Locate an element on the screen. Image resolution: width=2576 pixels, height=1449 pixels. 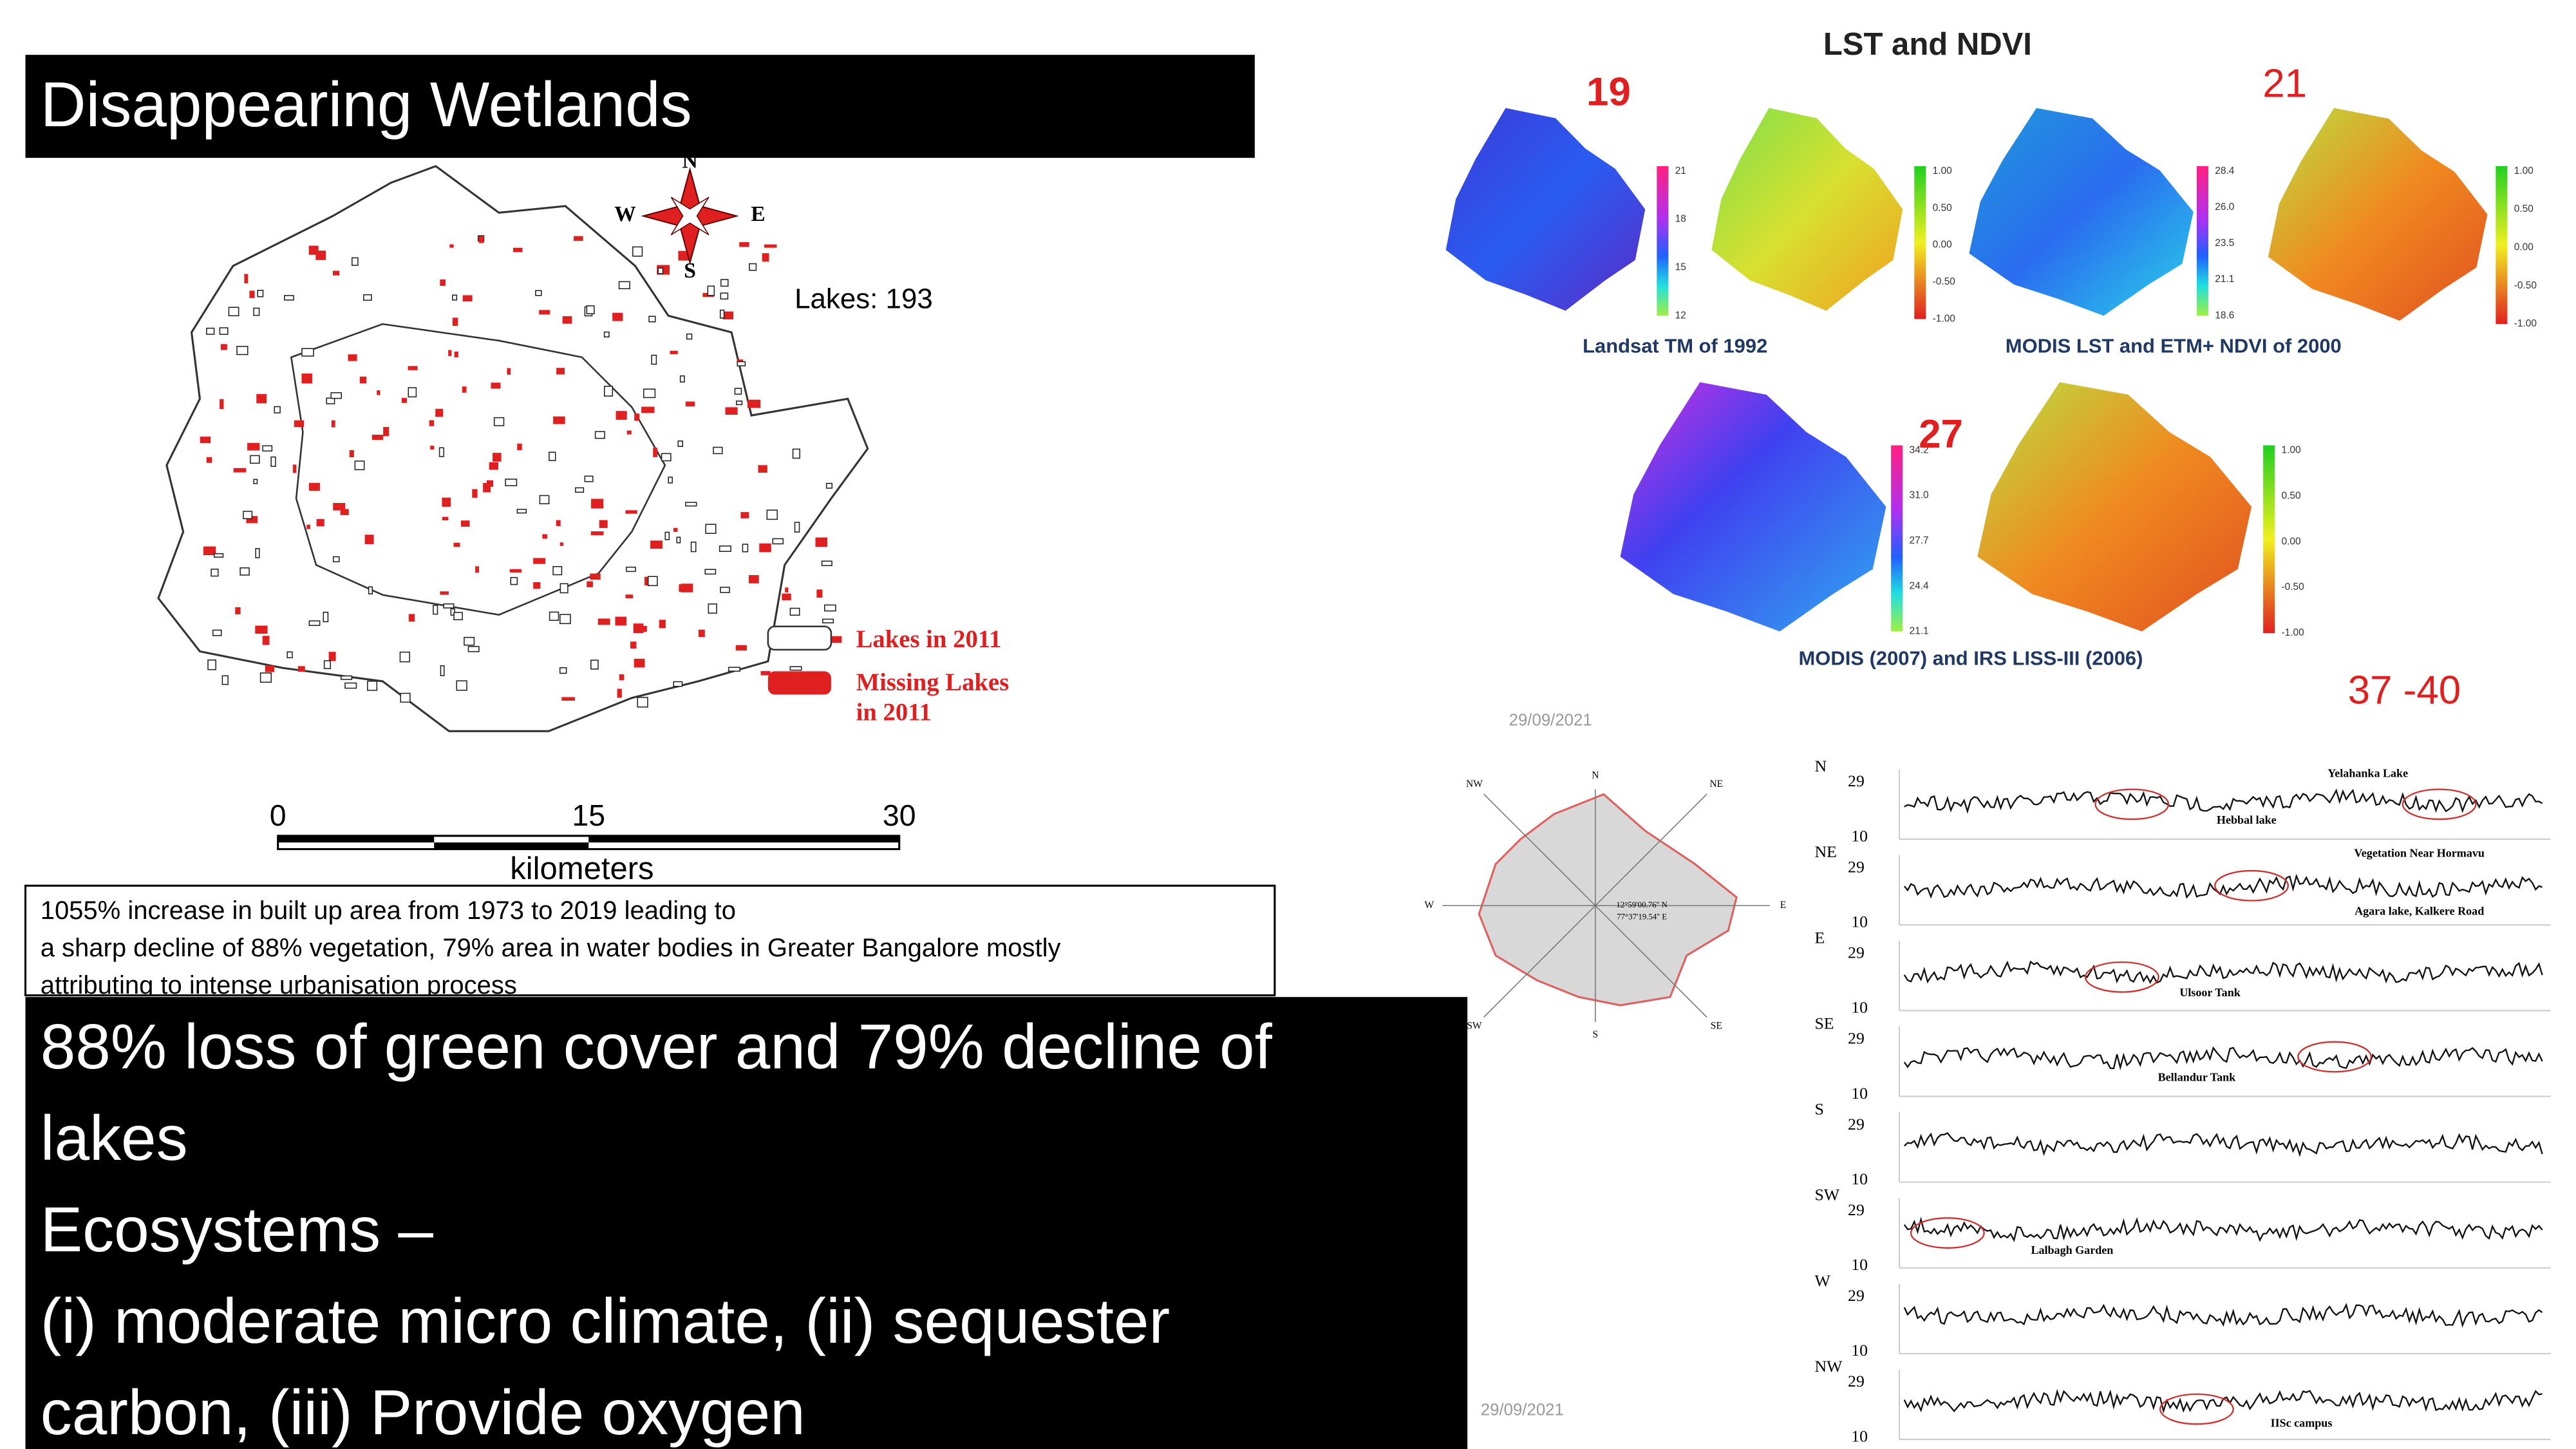
legend-label: Missing Lakes is located at coordinates (933, 683).